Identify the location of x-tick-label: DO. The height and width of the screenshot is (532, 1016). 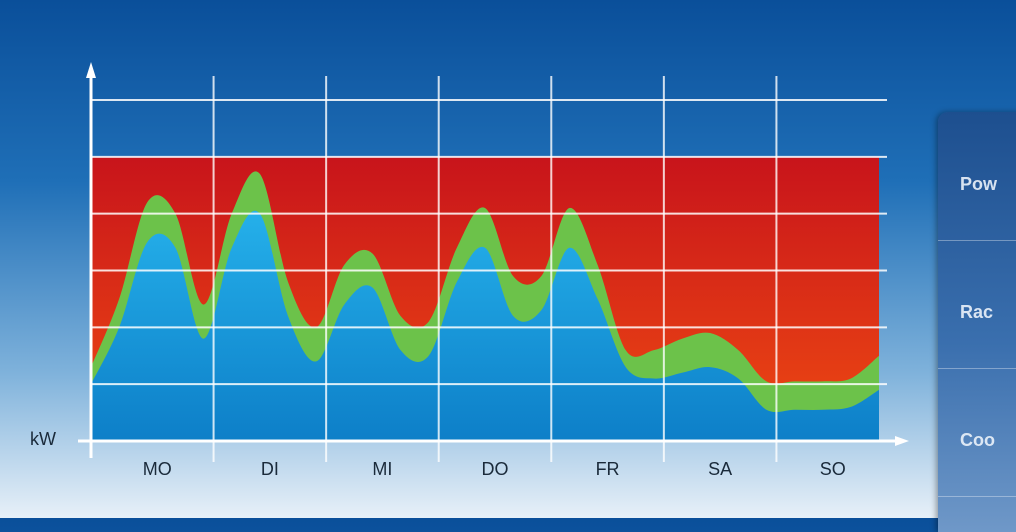
(495, 469).